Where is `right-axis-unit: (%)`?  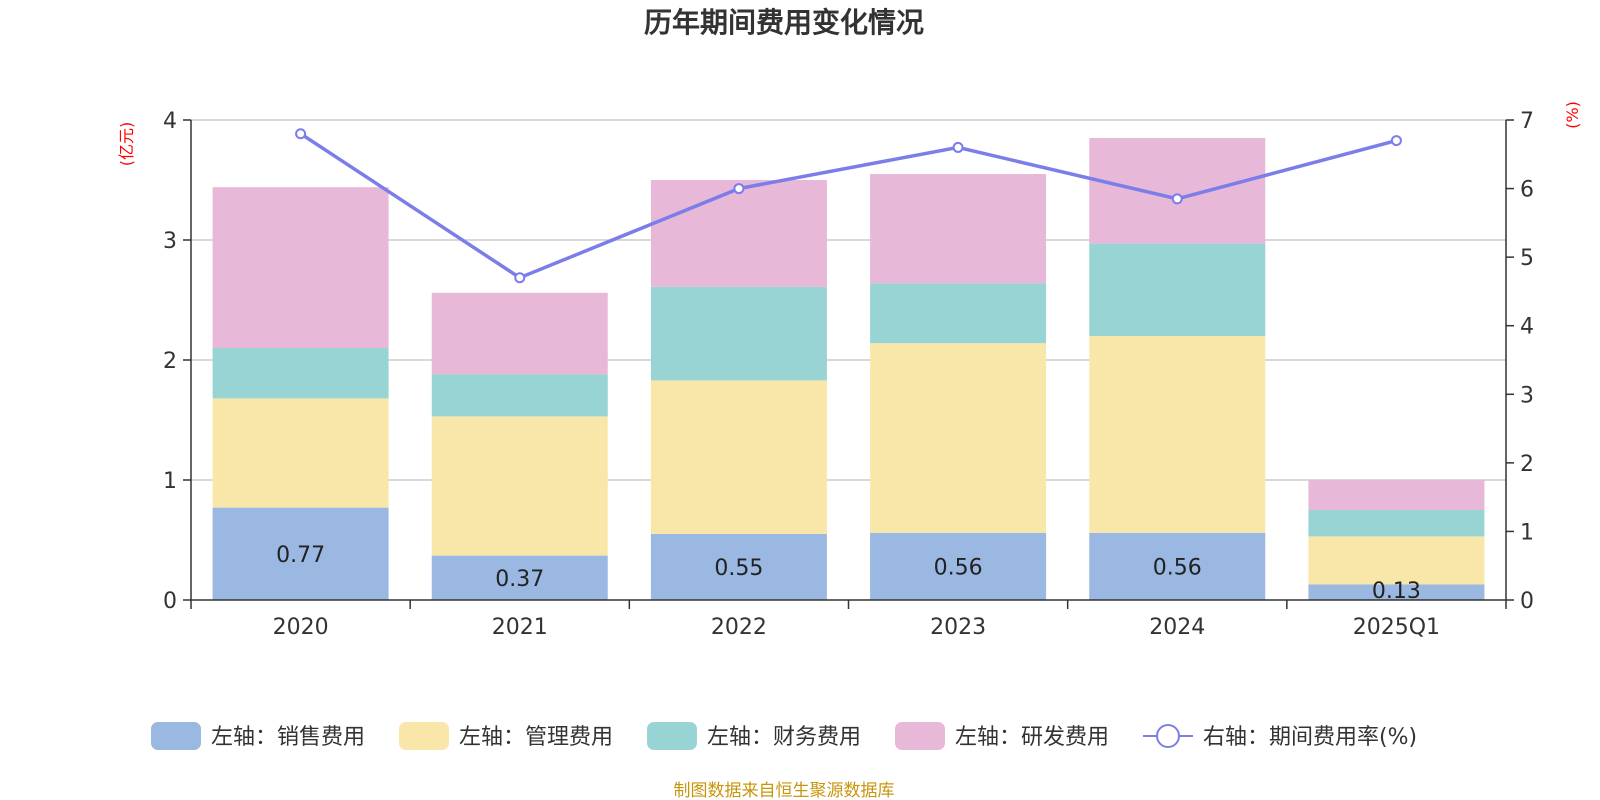
right-axis-unit: (%) is located at coordinates (1572, 115).